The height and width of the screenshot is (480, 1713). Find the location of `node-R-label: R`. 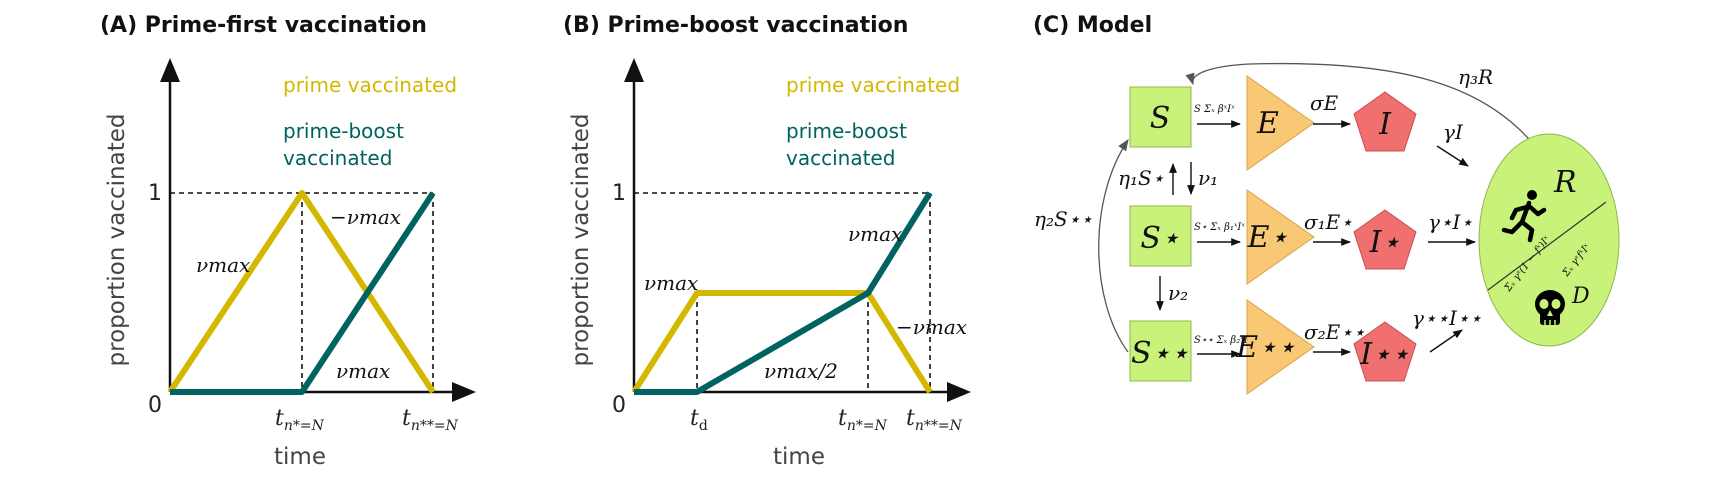

node-R-label: R is located at coordinates (1565, 182).